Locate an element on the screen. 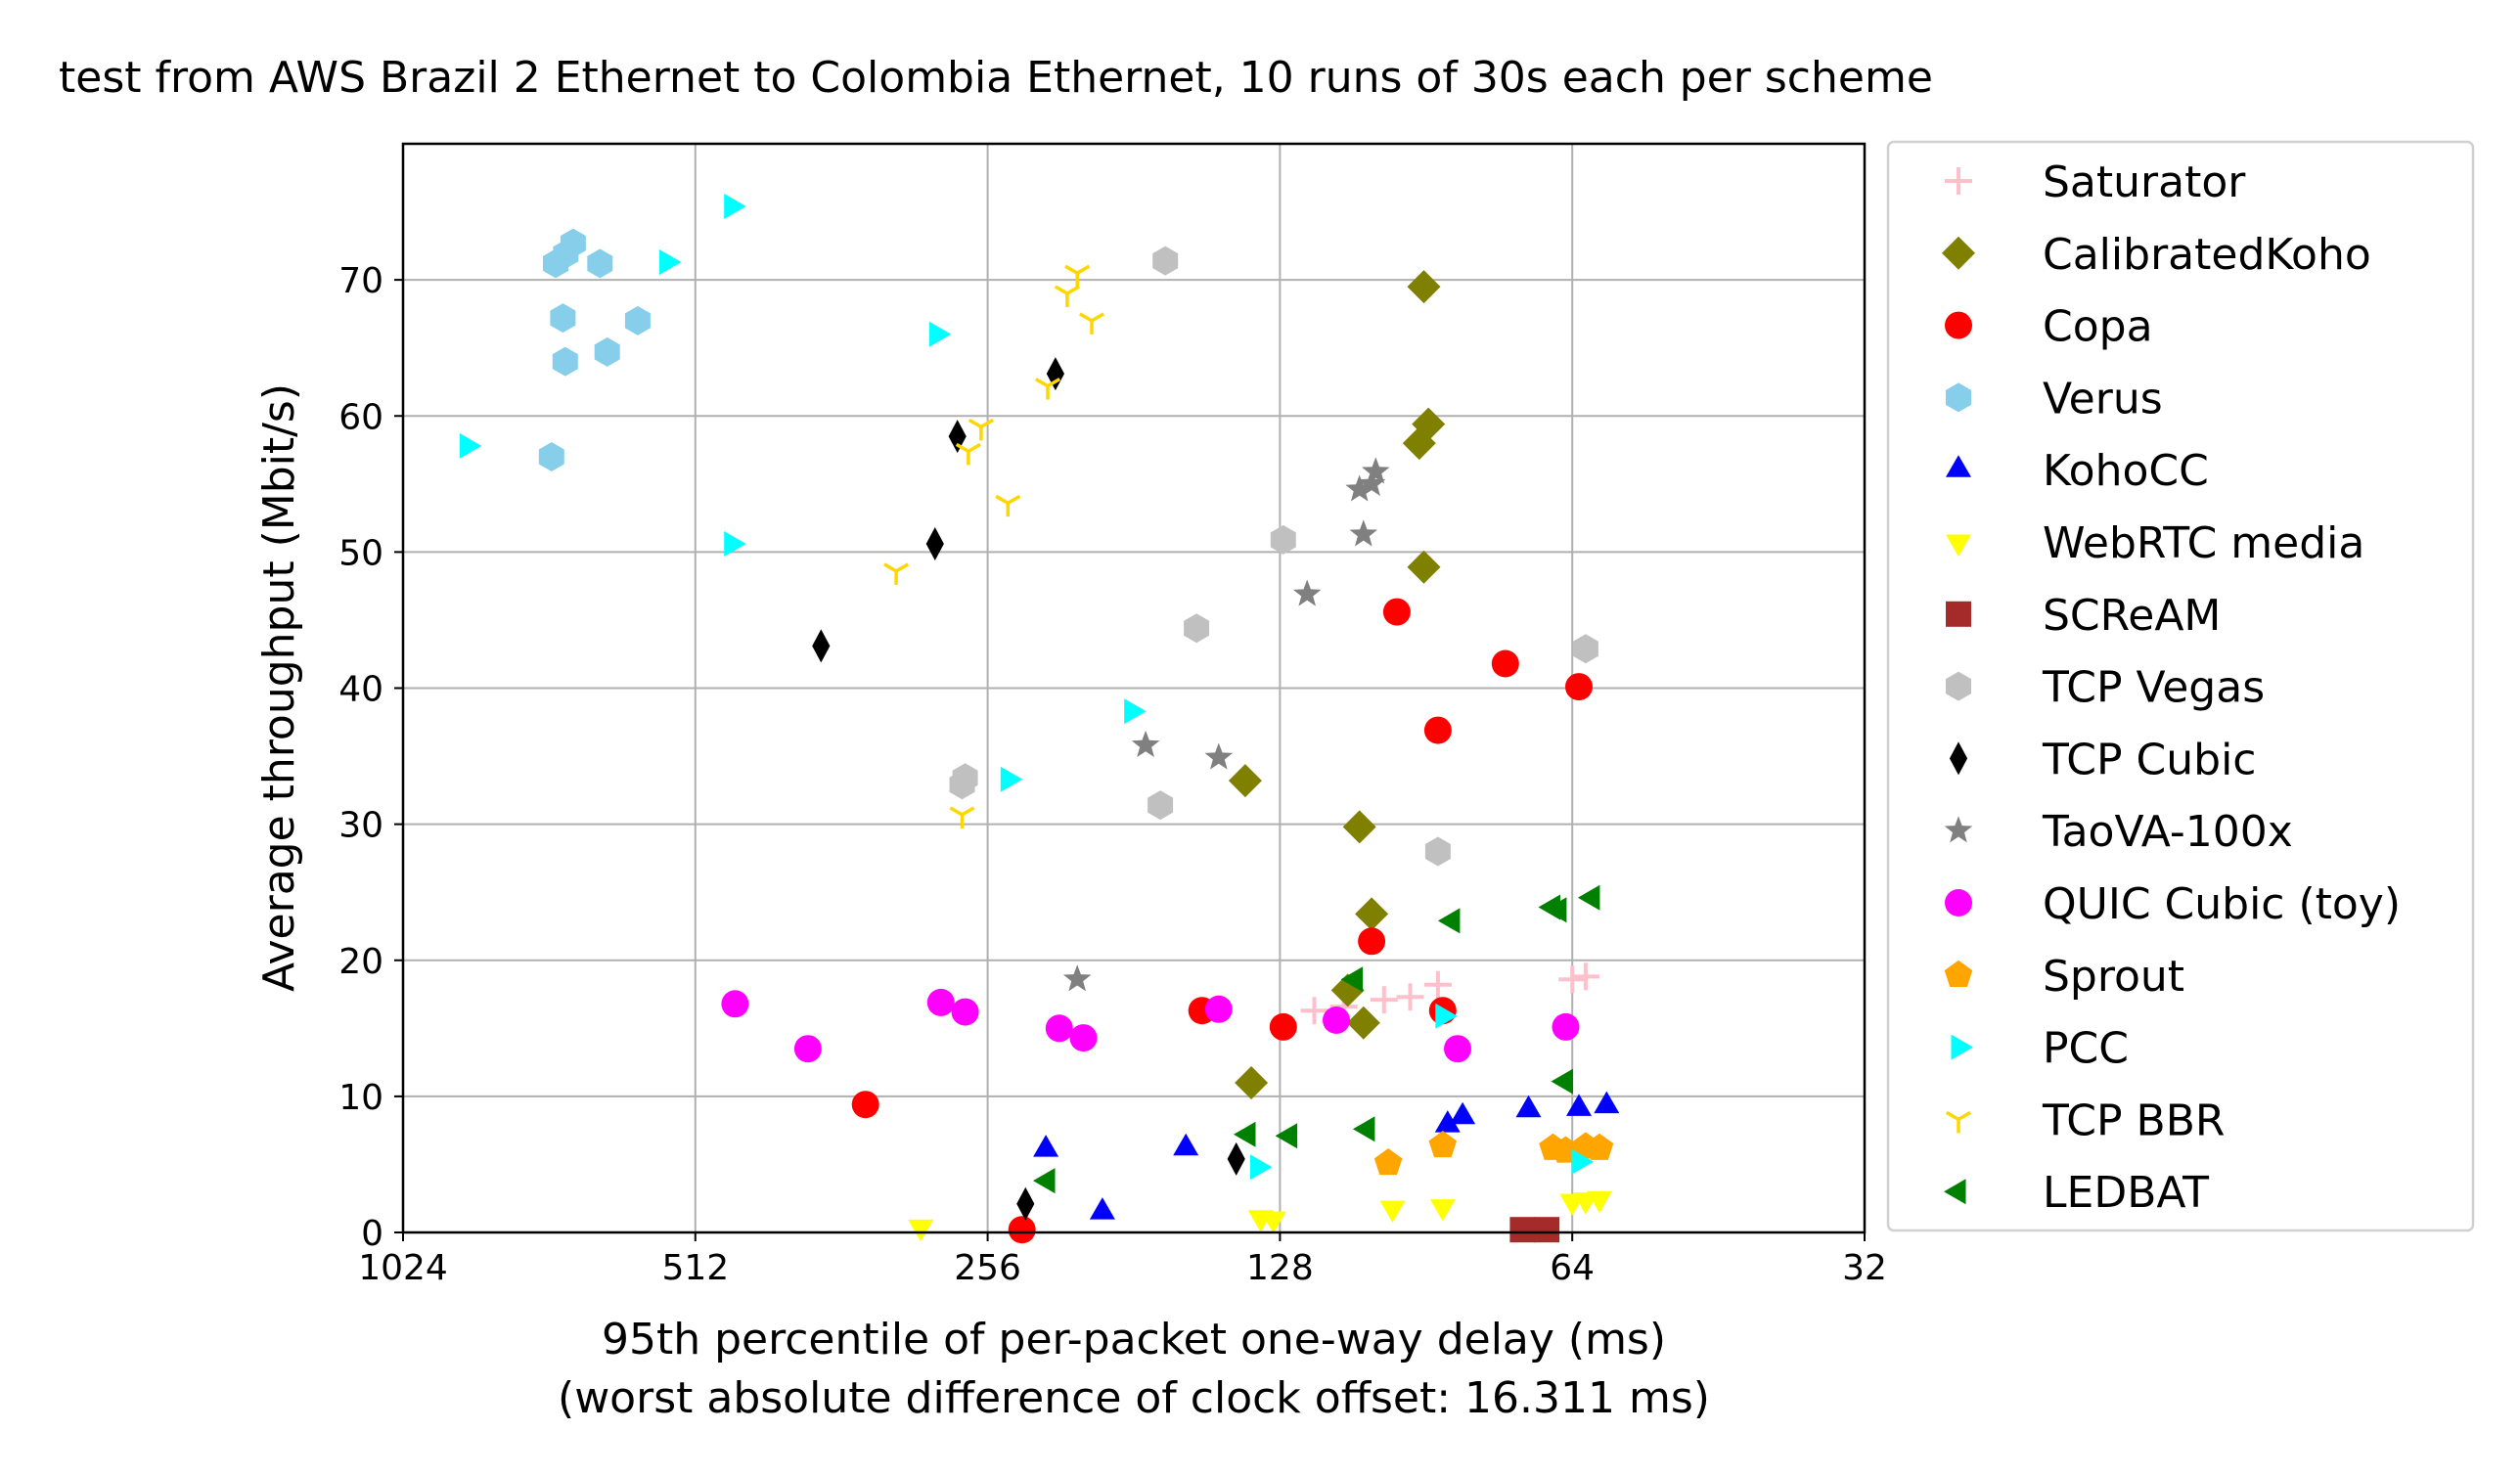 This screenshot has height=1476, width=2520. legend-label: Saturator is located at coordinates (2144, 182).